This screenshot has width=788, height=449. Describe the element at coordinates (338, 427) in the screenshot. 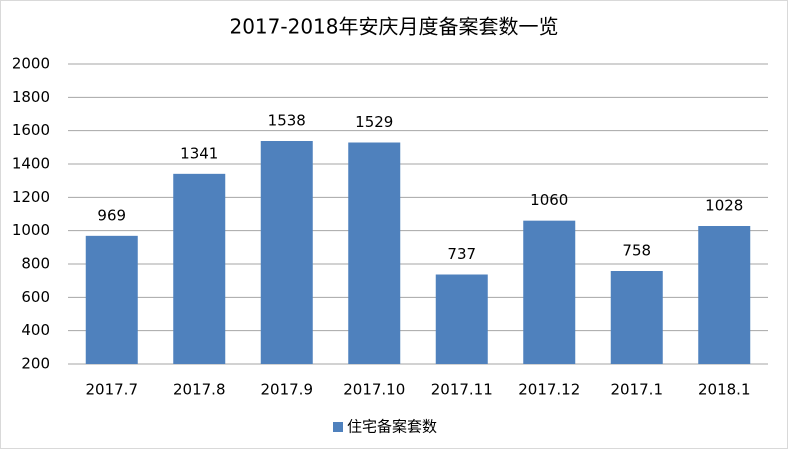

I see `legend-swatch` at that location.